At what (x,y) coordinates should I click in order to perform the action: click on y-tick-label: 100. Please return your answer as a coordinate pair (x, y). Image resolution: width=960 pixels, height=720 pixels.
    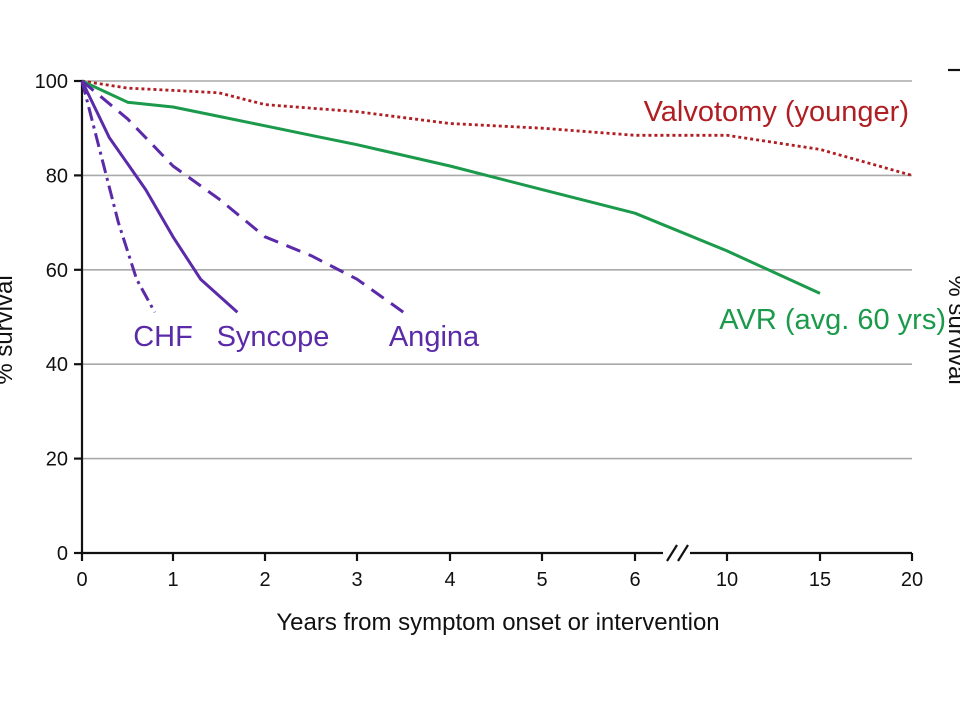
    Looking at the image, I should click on (51, 82).